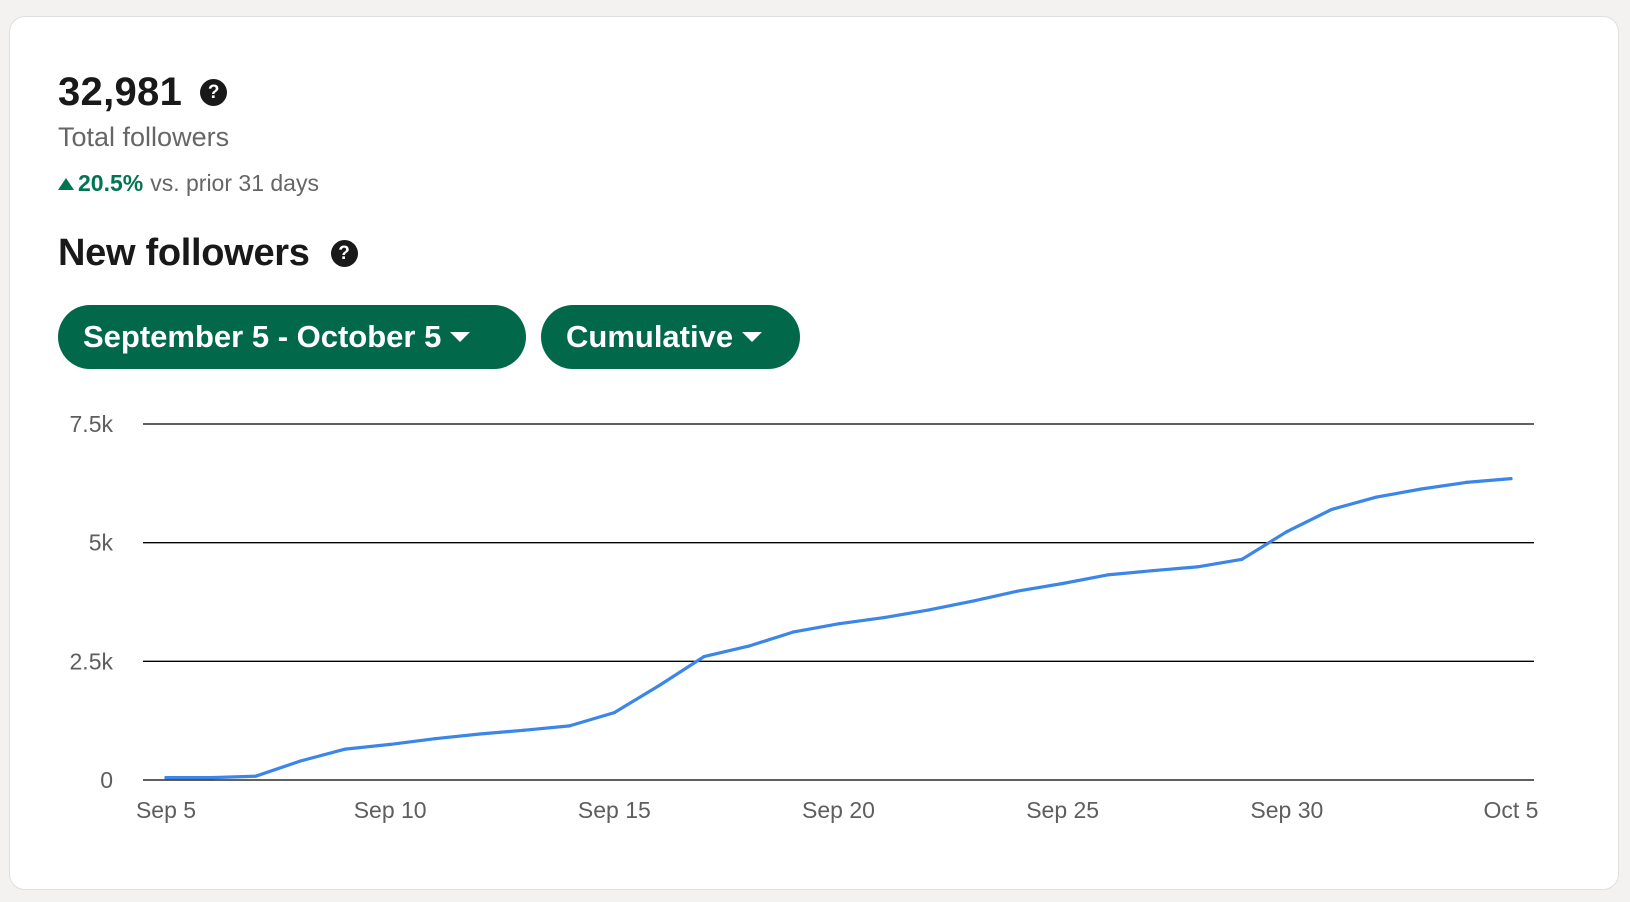 Image resolution: width=1630 pixels, height=902 pixels. Describe the element at coordinates (106, 780) in the screenshot. I see `y-tick-label: 0` at that location.